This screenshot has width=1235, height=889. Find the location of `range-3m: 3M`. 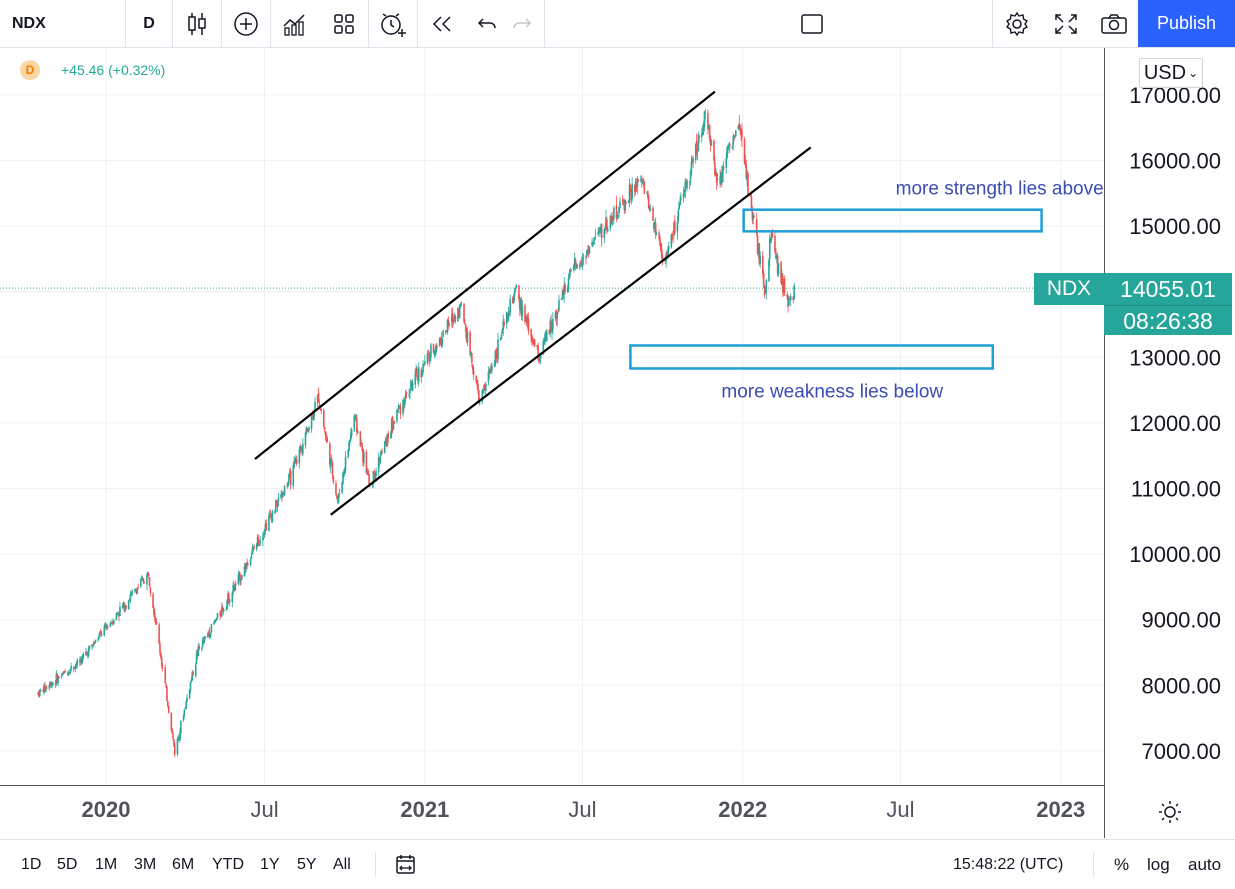

range-3m: 3M is located at coordinates (145, 864).